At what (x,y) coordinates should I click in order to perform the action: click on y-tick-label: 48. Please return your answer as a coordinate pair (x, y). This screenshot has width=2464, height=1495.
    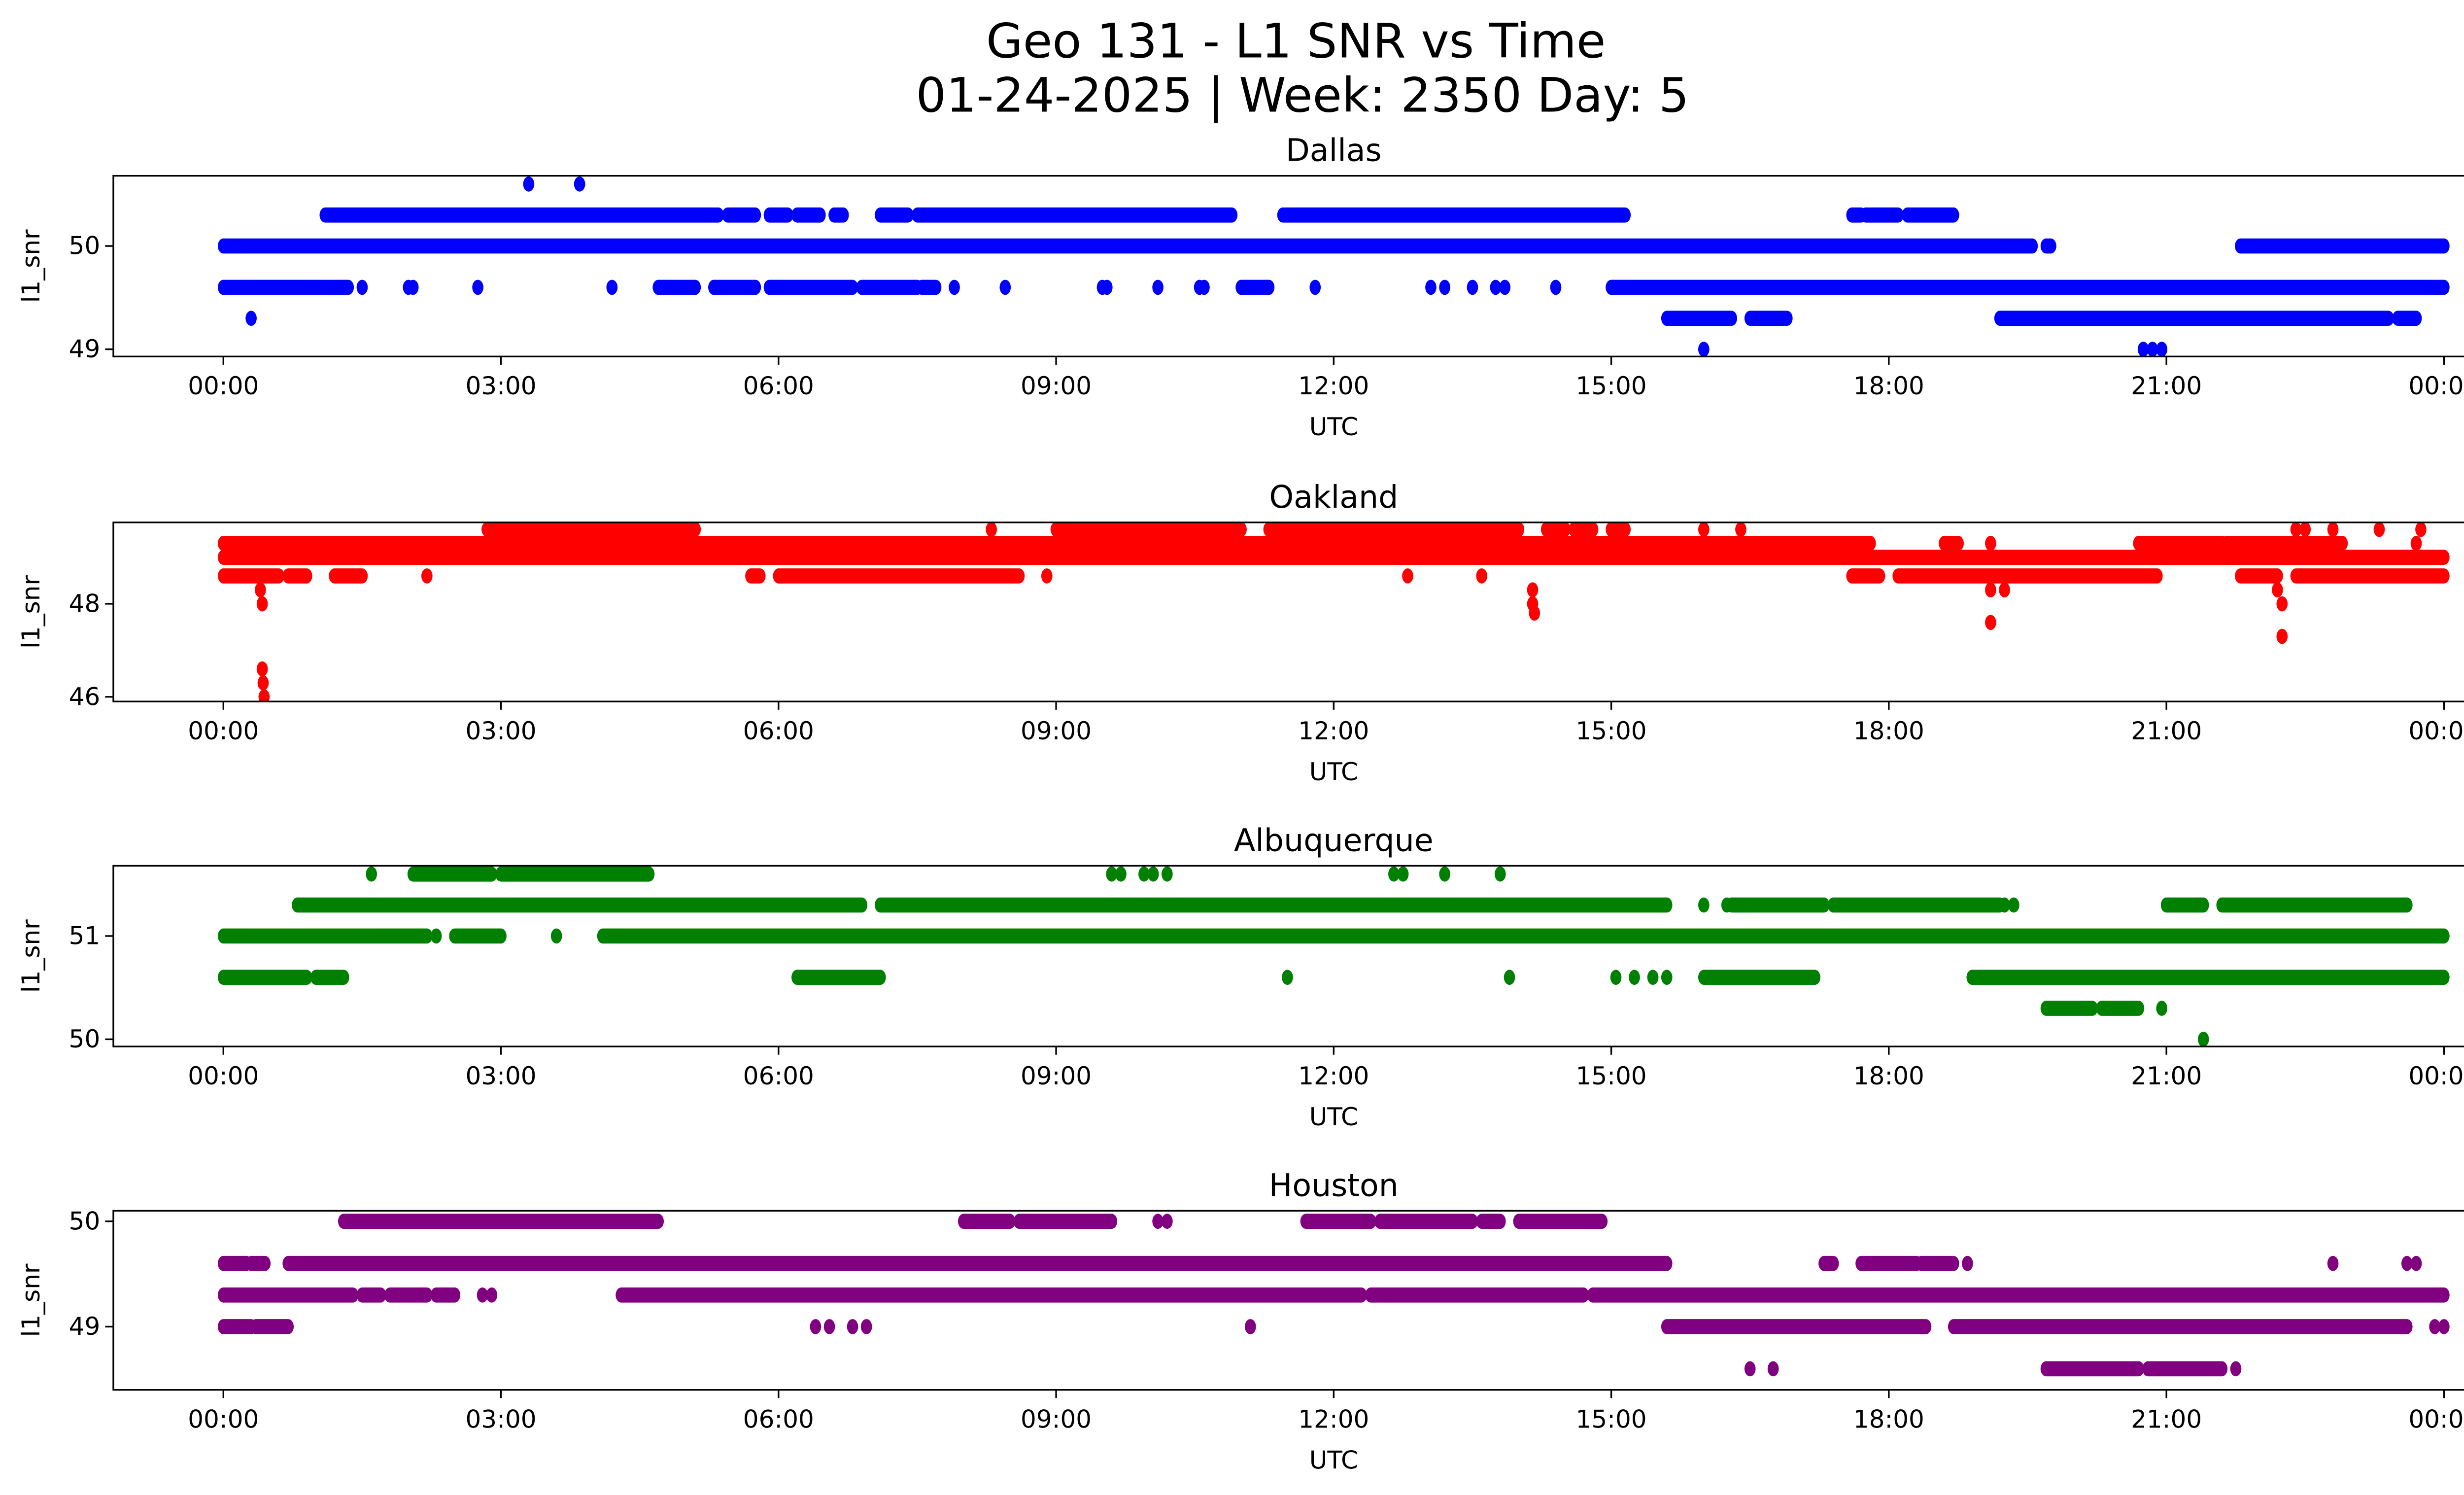
    Looking at the image, I should click on (85, 604).